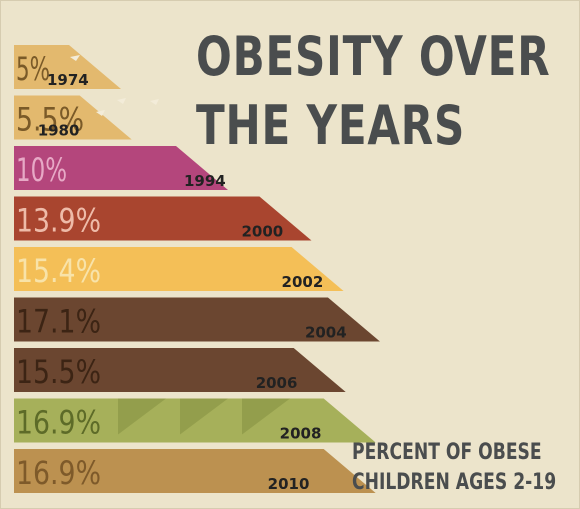 The height and width of the screenshot is (509, 580). What do you see at coordinates (58, 423) in the screenshot?
I see `data-label-2008: 16.9%` at bounding box center [58, 423].